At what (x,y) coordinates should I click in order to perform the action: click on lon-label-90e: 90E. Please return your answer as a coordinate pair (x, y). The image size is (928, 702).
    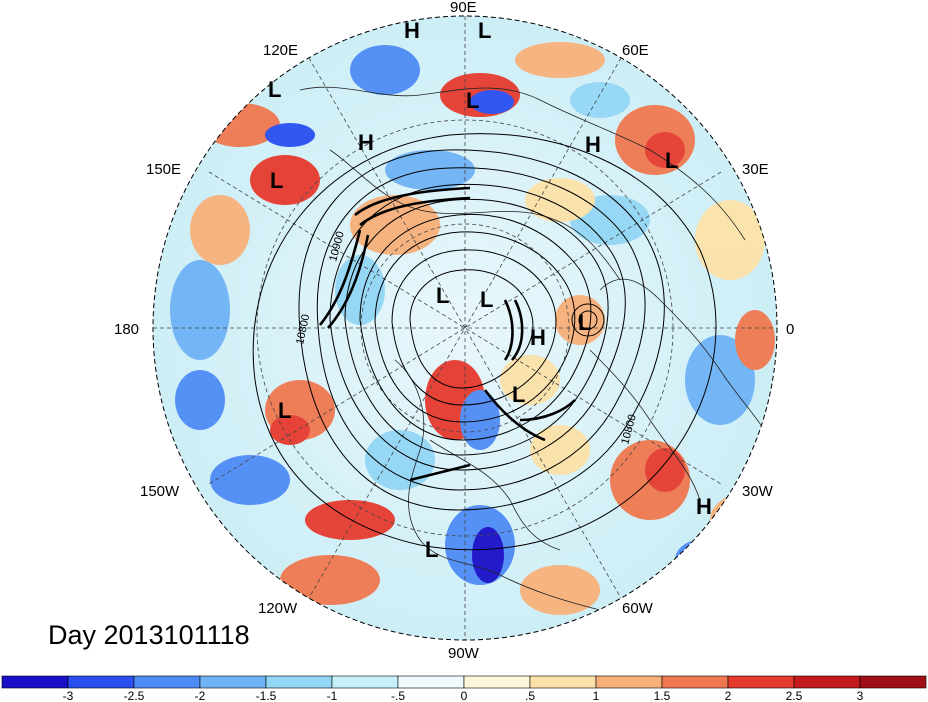
    Looking at the image, I should click on (463, 8).